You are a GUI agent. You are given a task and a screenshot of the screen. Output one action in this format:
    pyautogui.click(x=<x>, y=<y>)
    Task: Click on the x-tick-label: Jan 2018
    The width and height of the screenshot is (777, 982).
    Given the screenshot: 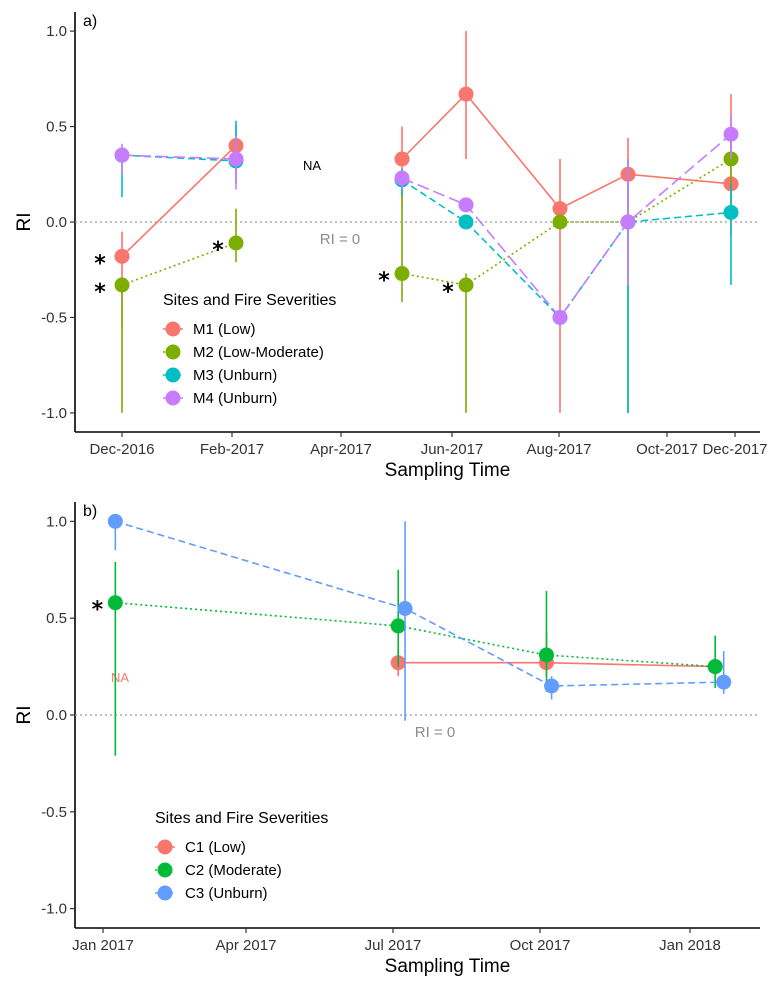 What is the action you would take?
    pyautogui.click(x=690, y=945)
    